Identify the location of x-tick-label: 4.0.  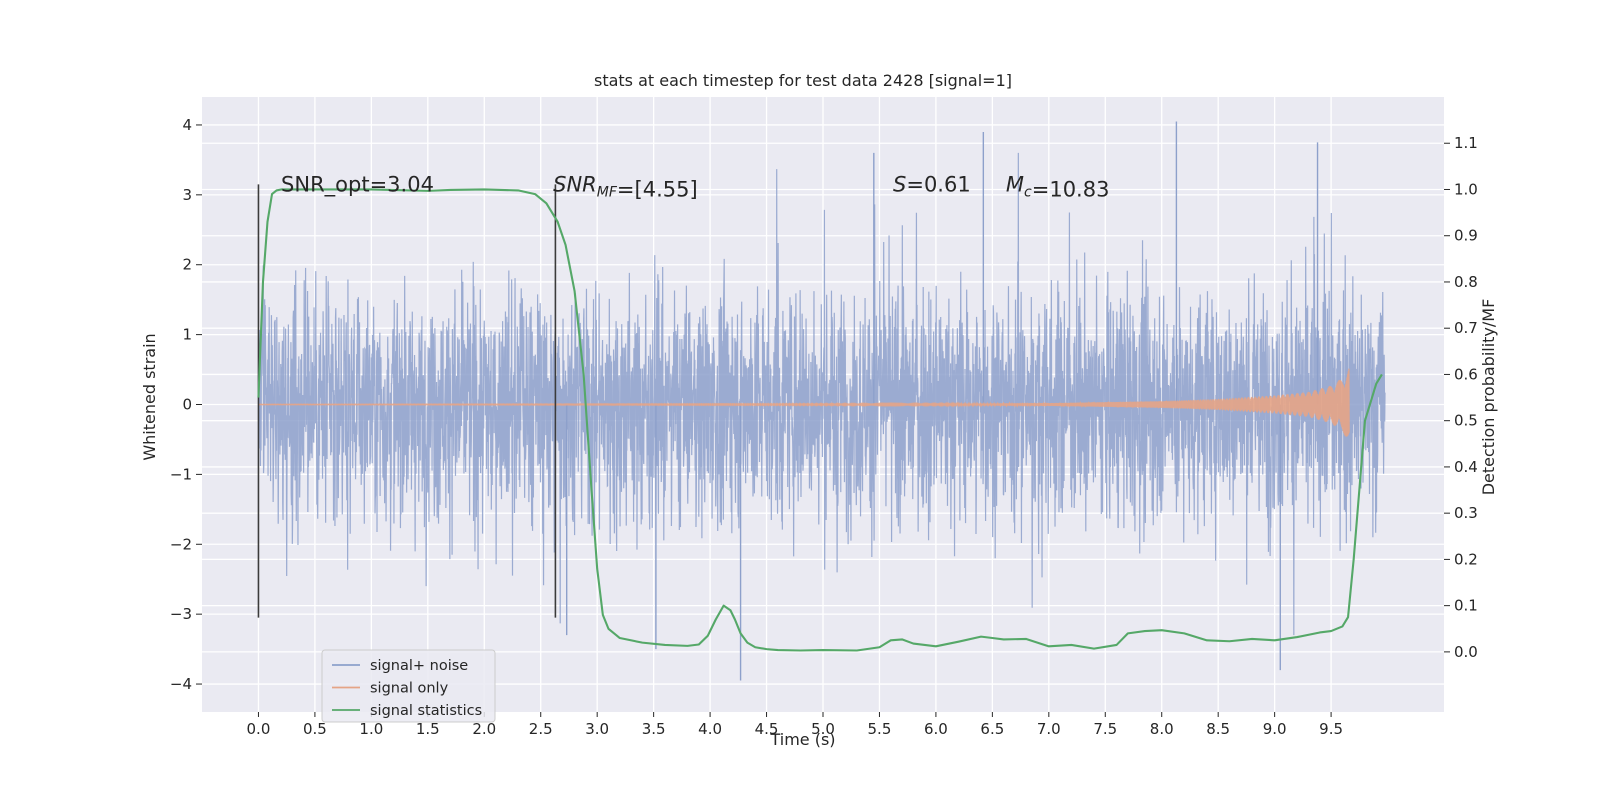
(710, 729).